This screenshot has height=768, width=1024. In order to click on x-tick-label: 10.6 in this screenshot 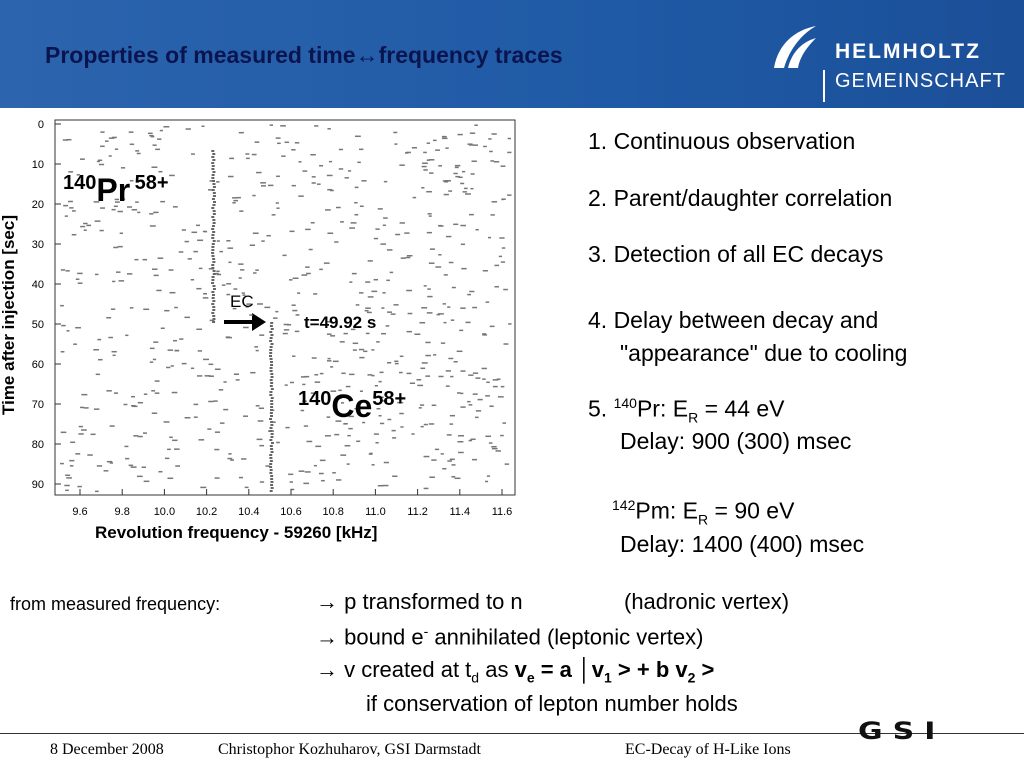, I will do `click(290, 512)`.